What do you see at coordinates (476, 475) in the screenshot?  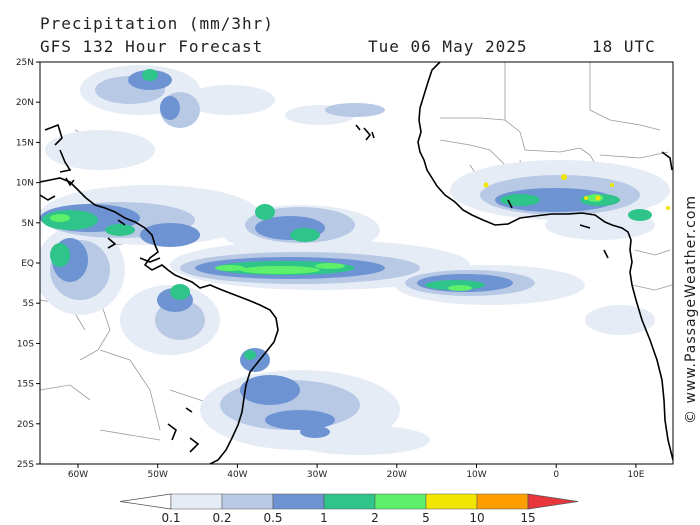 I see `lon-label: 10W` at bounding box center [476, 475].